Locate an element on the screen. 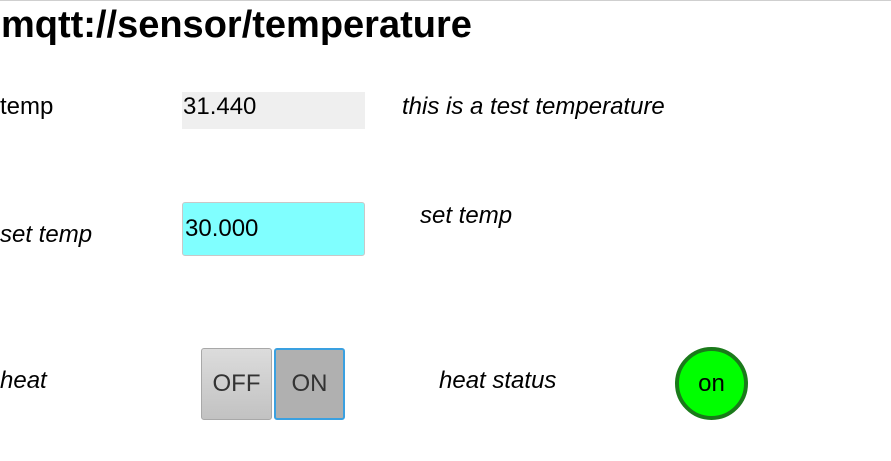 Image resolution: width=891 pixels, height=461 pixels. top-divider is located at coordinates (445, 0).